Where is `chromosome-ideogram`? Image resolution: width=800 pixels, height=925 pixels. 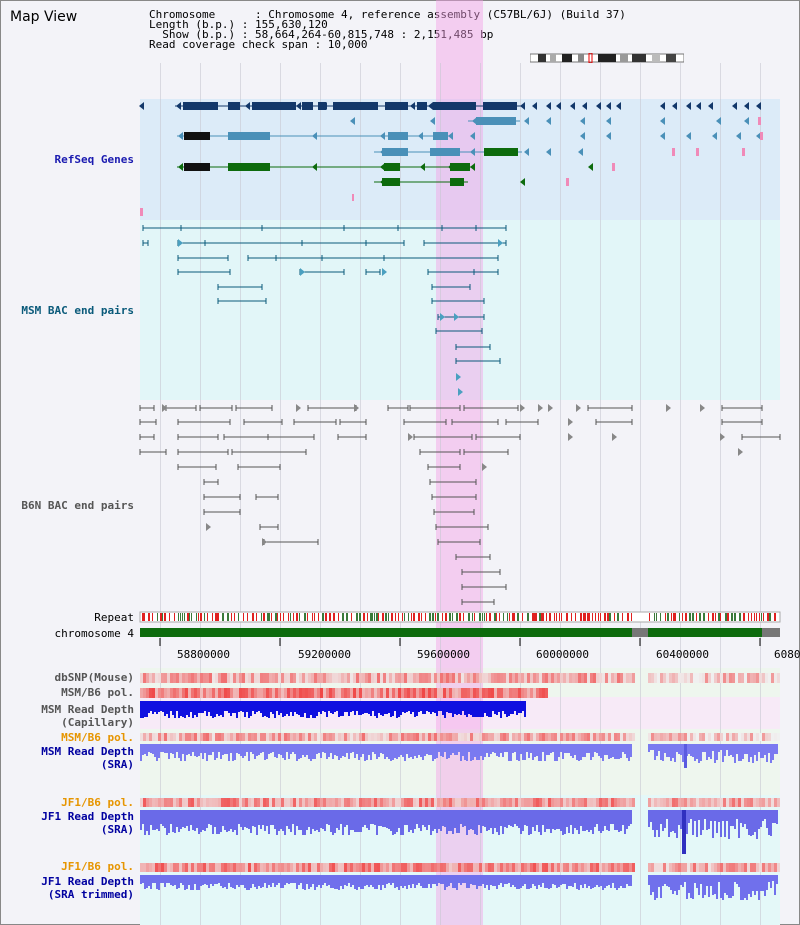 chromosome-ideogram is located at coordinates (607, 58).